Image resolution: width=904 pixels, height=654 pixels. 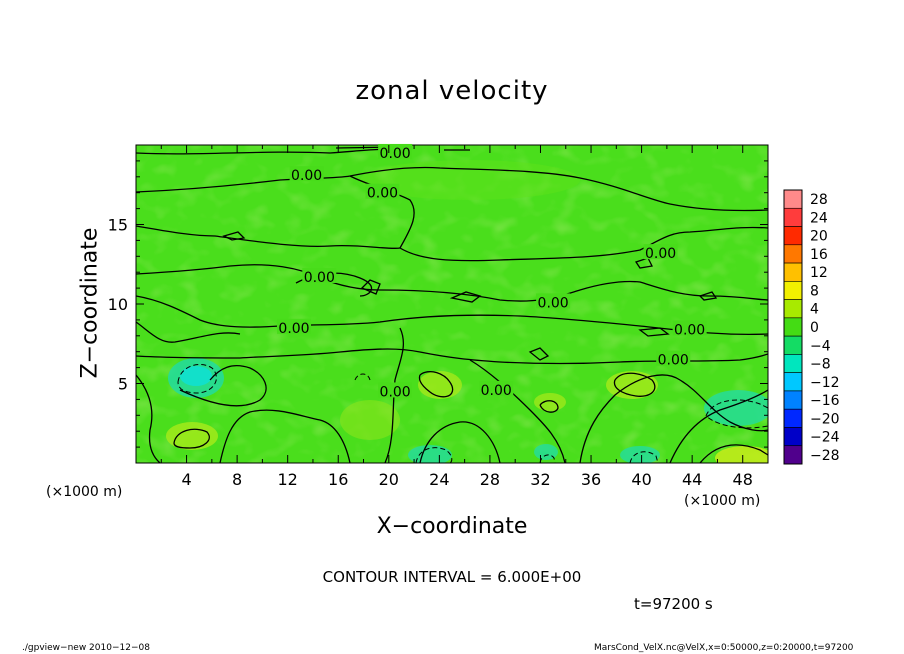 What do you see at coordinates (641, 479) in the screenshot?
I see `x-tick-label: 40` at bounding box center [641, 479].